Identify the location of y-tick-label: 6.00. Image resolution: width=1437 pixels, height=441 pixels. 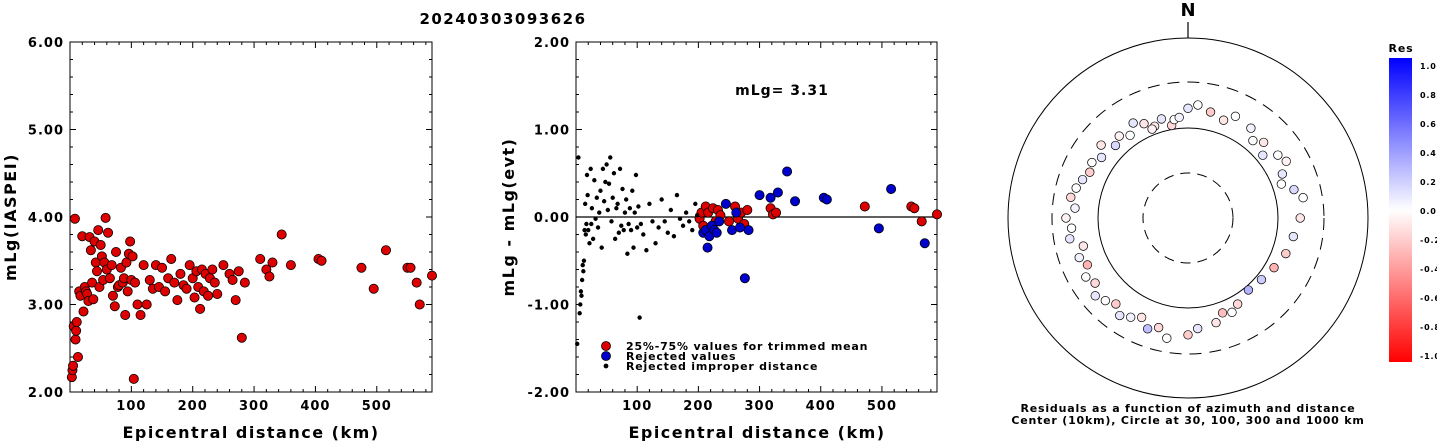
(46, 43).